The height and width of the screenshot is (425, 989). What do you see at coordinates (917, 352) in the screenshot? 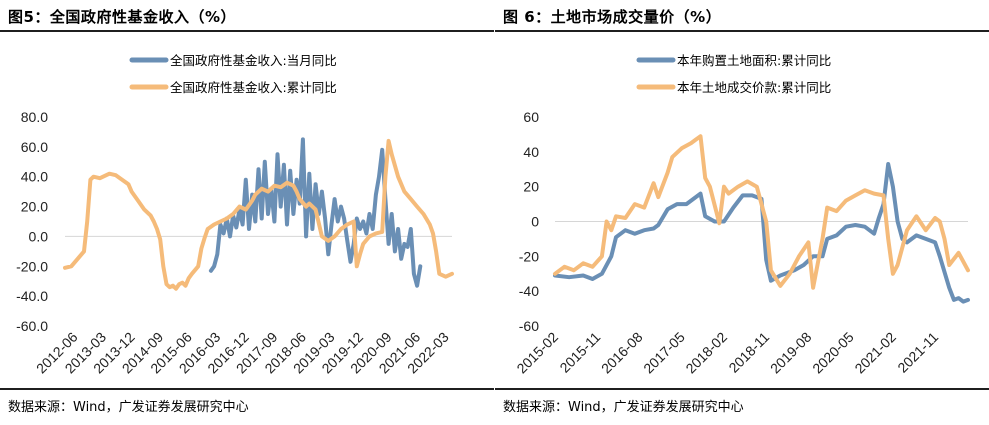
I see `x-tick-label: 2021-11` at bounding box center [917, 352].